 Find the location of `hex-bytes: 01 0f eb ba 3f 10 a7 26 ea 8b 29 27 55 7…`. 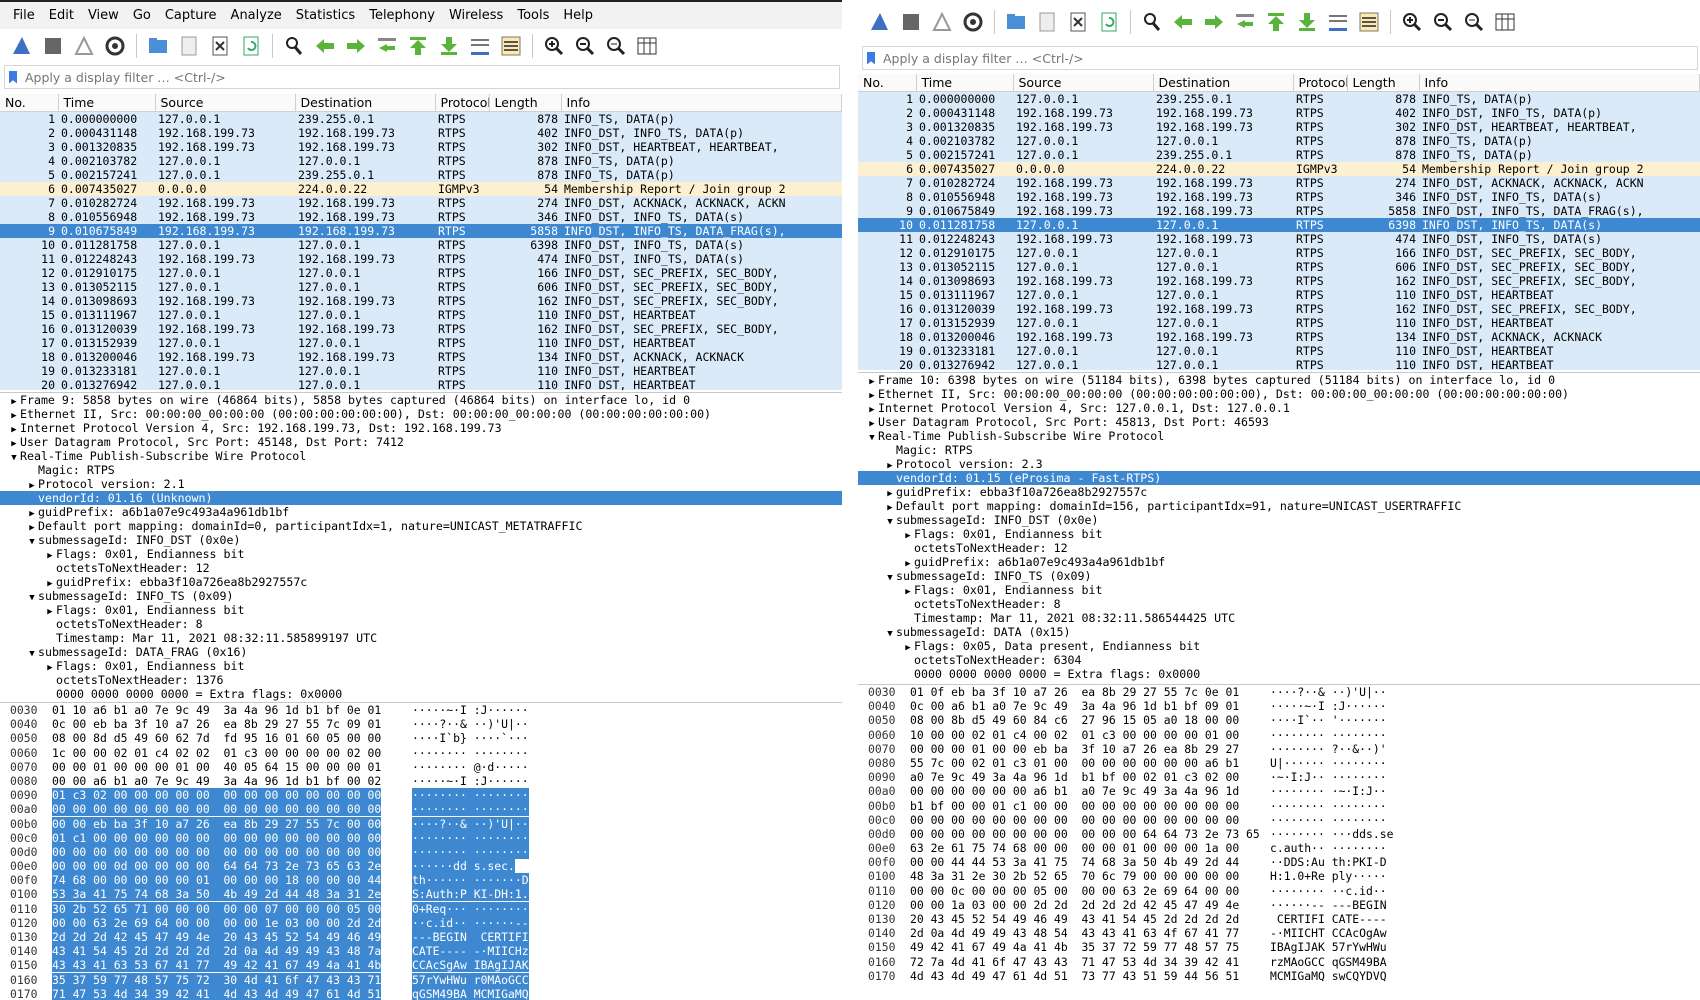

hex-bytes: 01 0f eb ba 3f 10 a7 26 ea 8b 29 27 55 7… is located at coordinates (1075, 692).